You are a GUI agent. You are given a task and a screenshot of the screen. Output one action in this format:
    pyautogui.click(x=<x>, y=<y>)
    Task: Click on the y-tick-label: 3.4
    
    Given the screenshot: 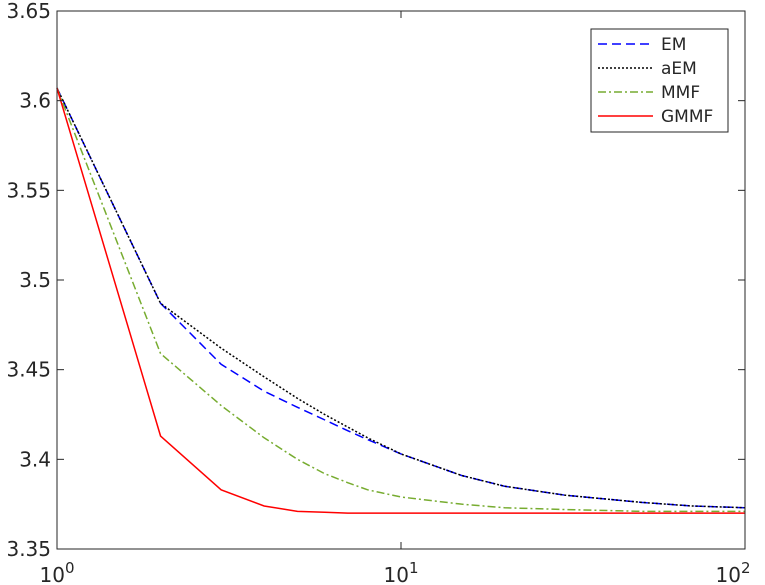 What is the action you would take?
    pyautogui.click(x=35, y=459)
    